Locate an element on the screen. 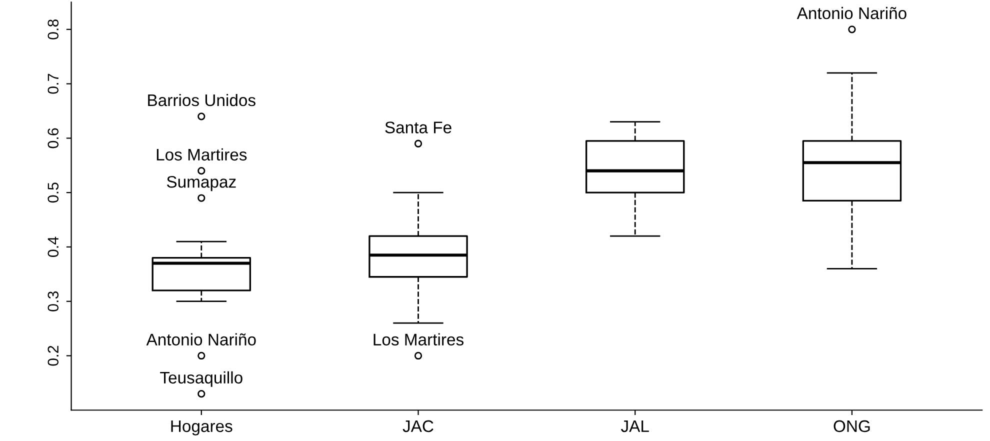 Image resolution: width=990 pixels, height=441 pixels. y-tick-label: 0.8 is located at coordinates (53, 29).